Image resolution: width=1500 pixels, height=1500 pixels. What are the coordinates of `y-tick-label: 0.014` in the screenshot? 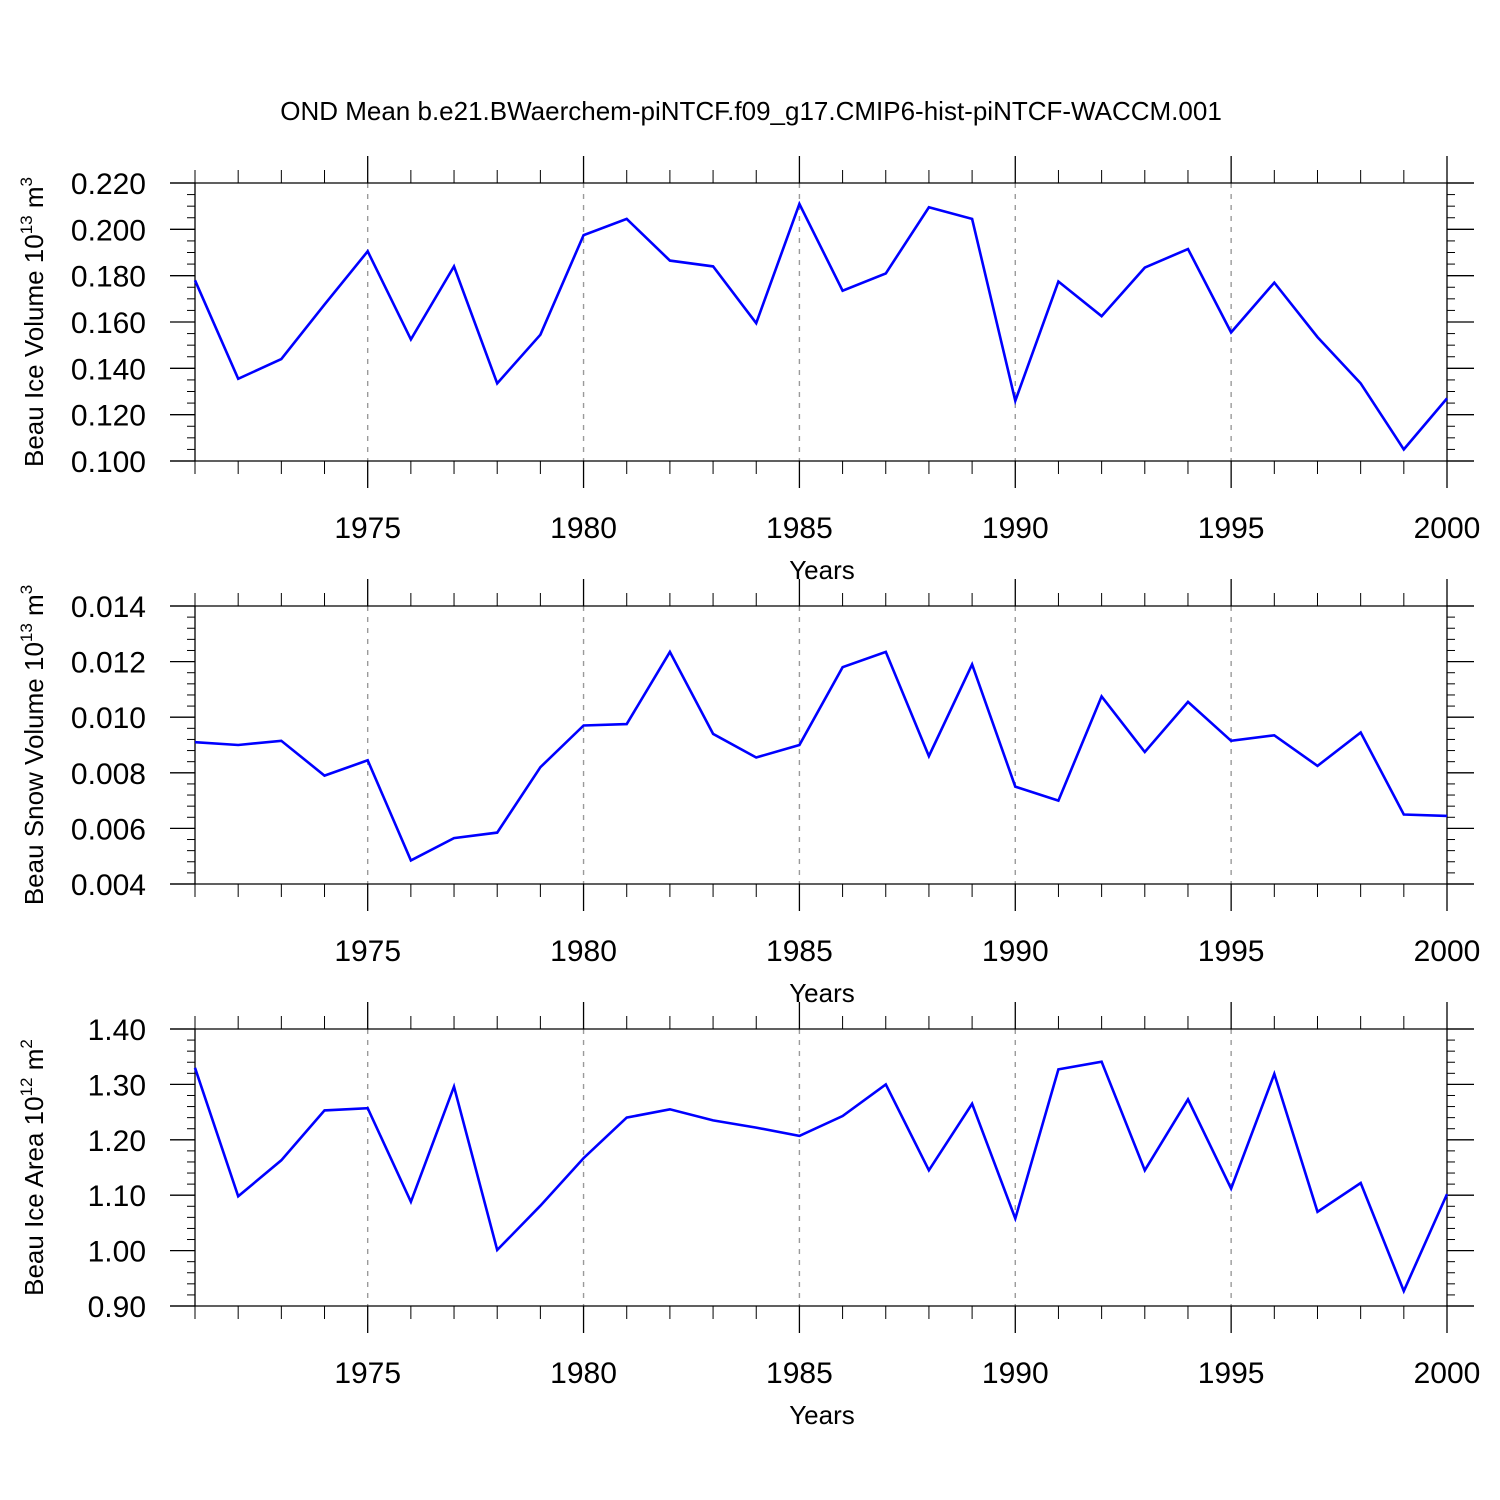 It's located at (108, 607).